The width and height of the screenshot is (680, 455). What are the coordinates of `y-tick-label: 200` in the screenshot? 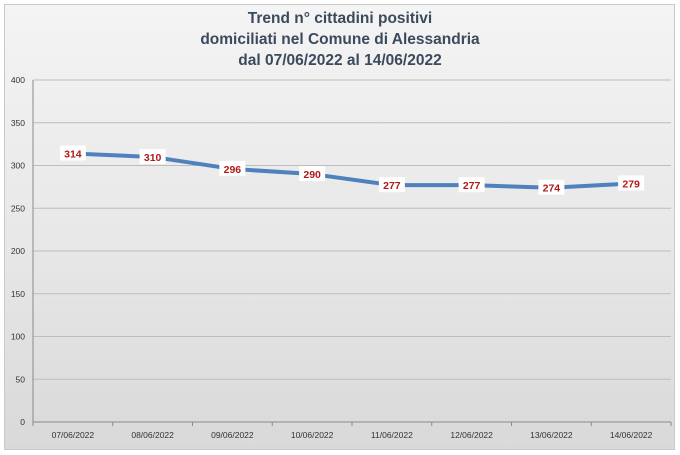 It's located at (18, 251).